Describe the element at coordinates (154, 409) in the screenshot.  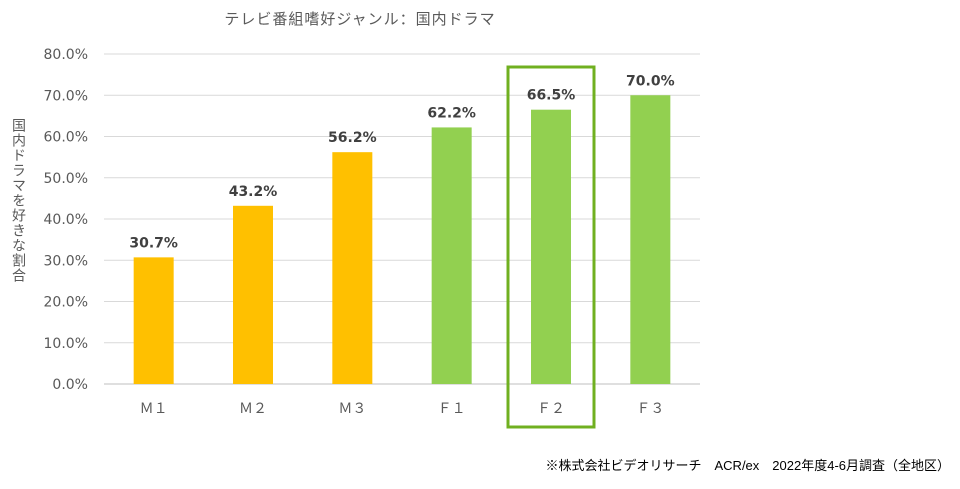
I see `x-tick-label: Ｍ１` at that location.